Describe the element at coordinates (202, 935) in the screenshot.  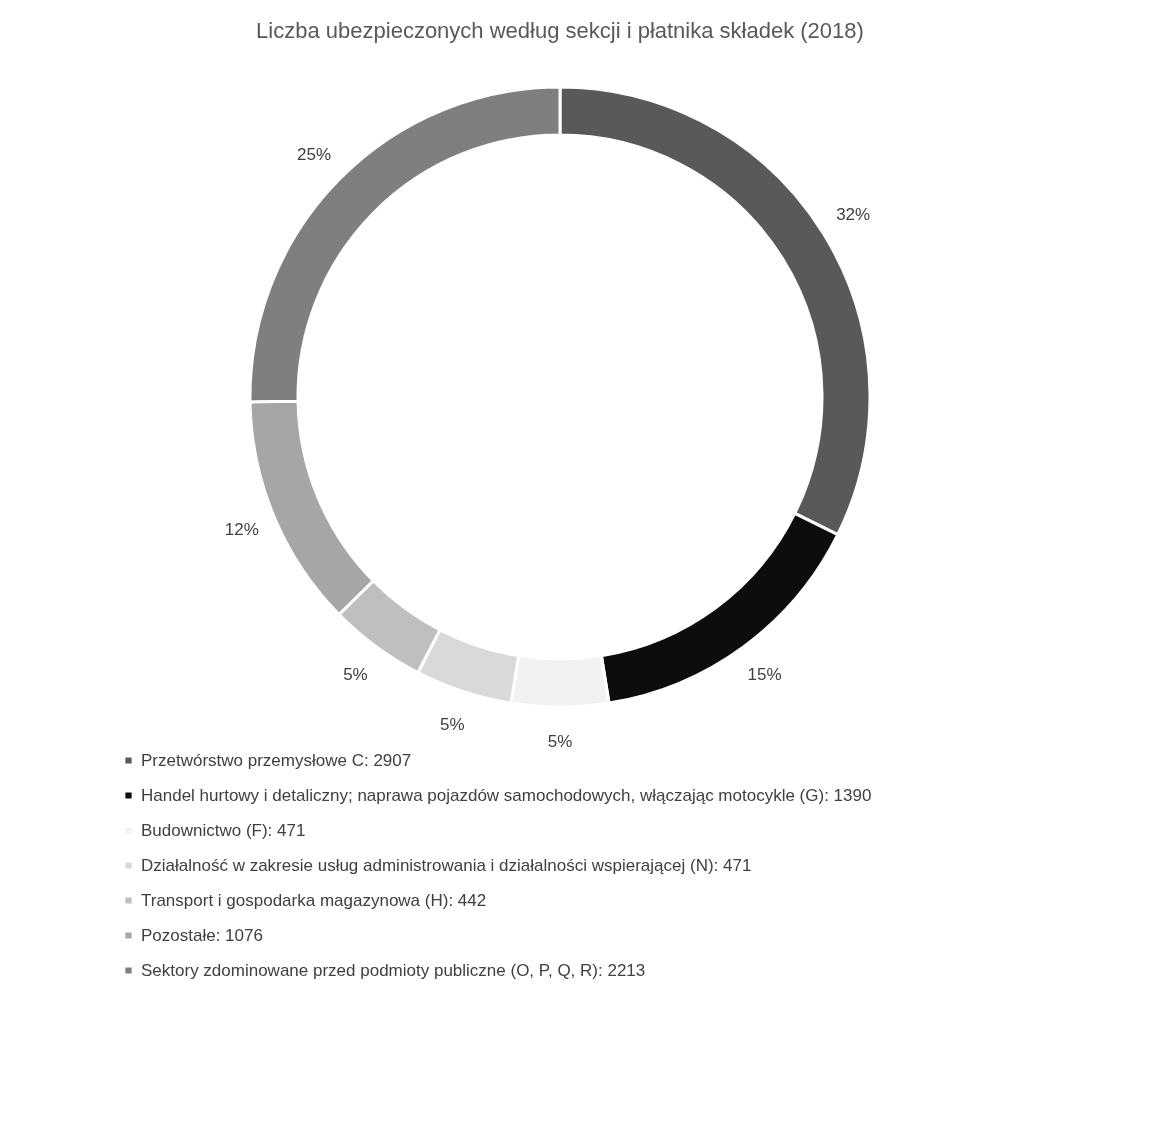
I see `legend-label: Pozostałe: 1076` at that location.